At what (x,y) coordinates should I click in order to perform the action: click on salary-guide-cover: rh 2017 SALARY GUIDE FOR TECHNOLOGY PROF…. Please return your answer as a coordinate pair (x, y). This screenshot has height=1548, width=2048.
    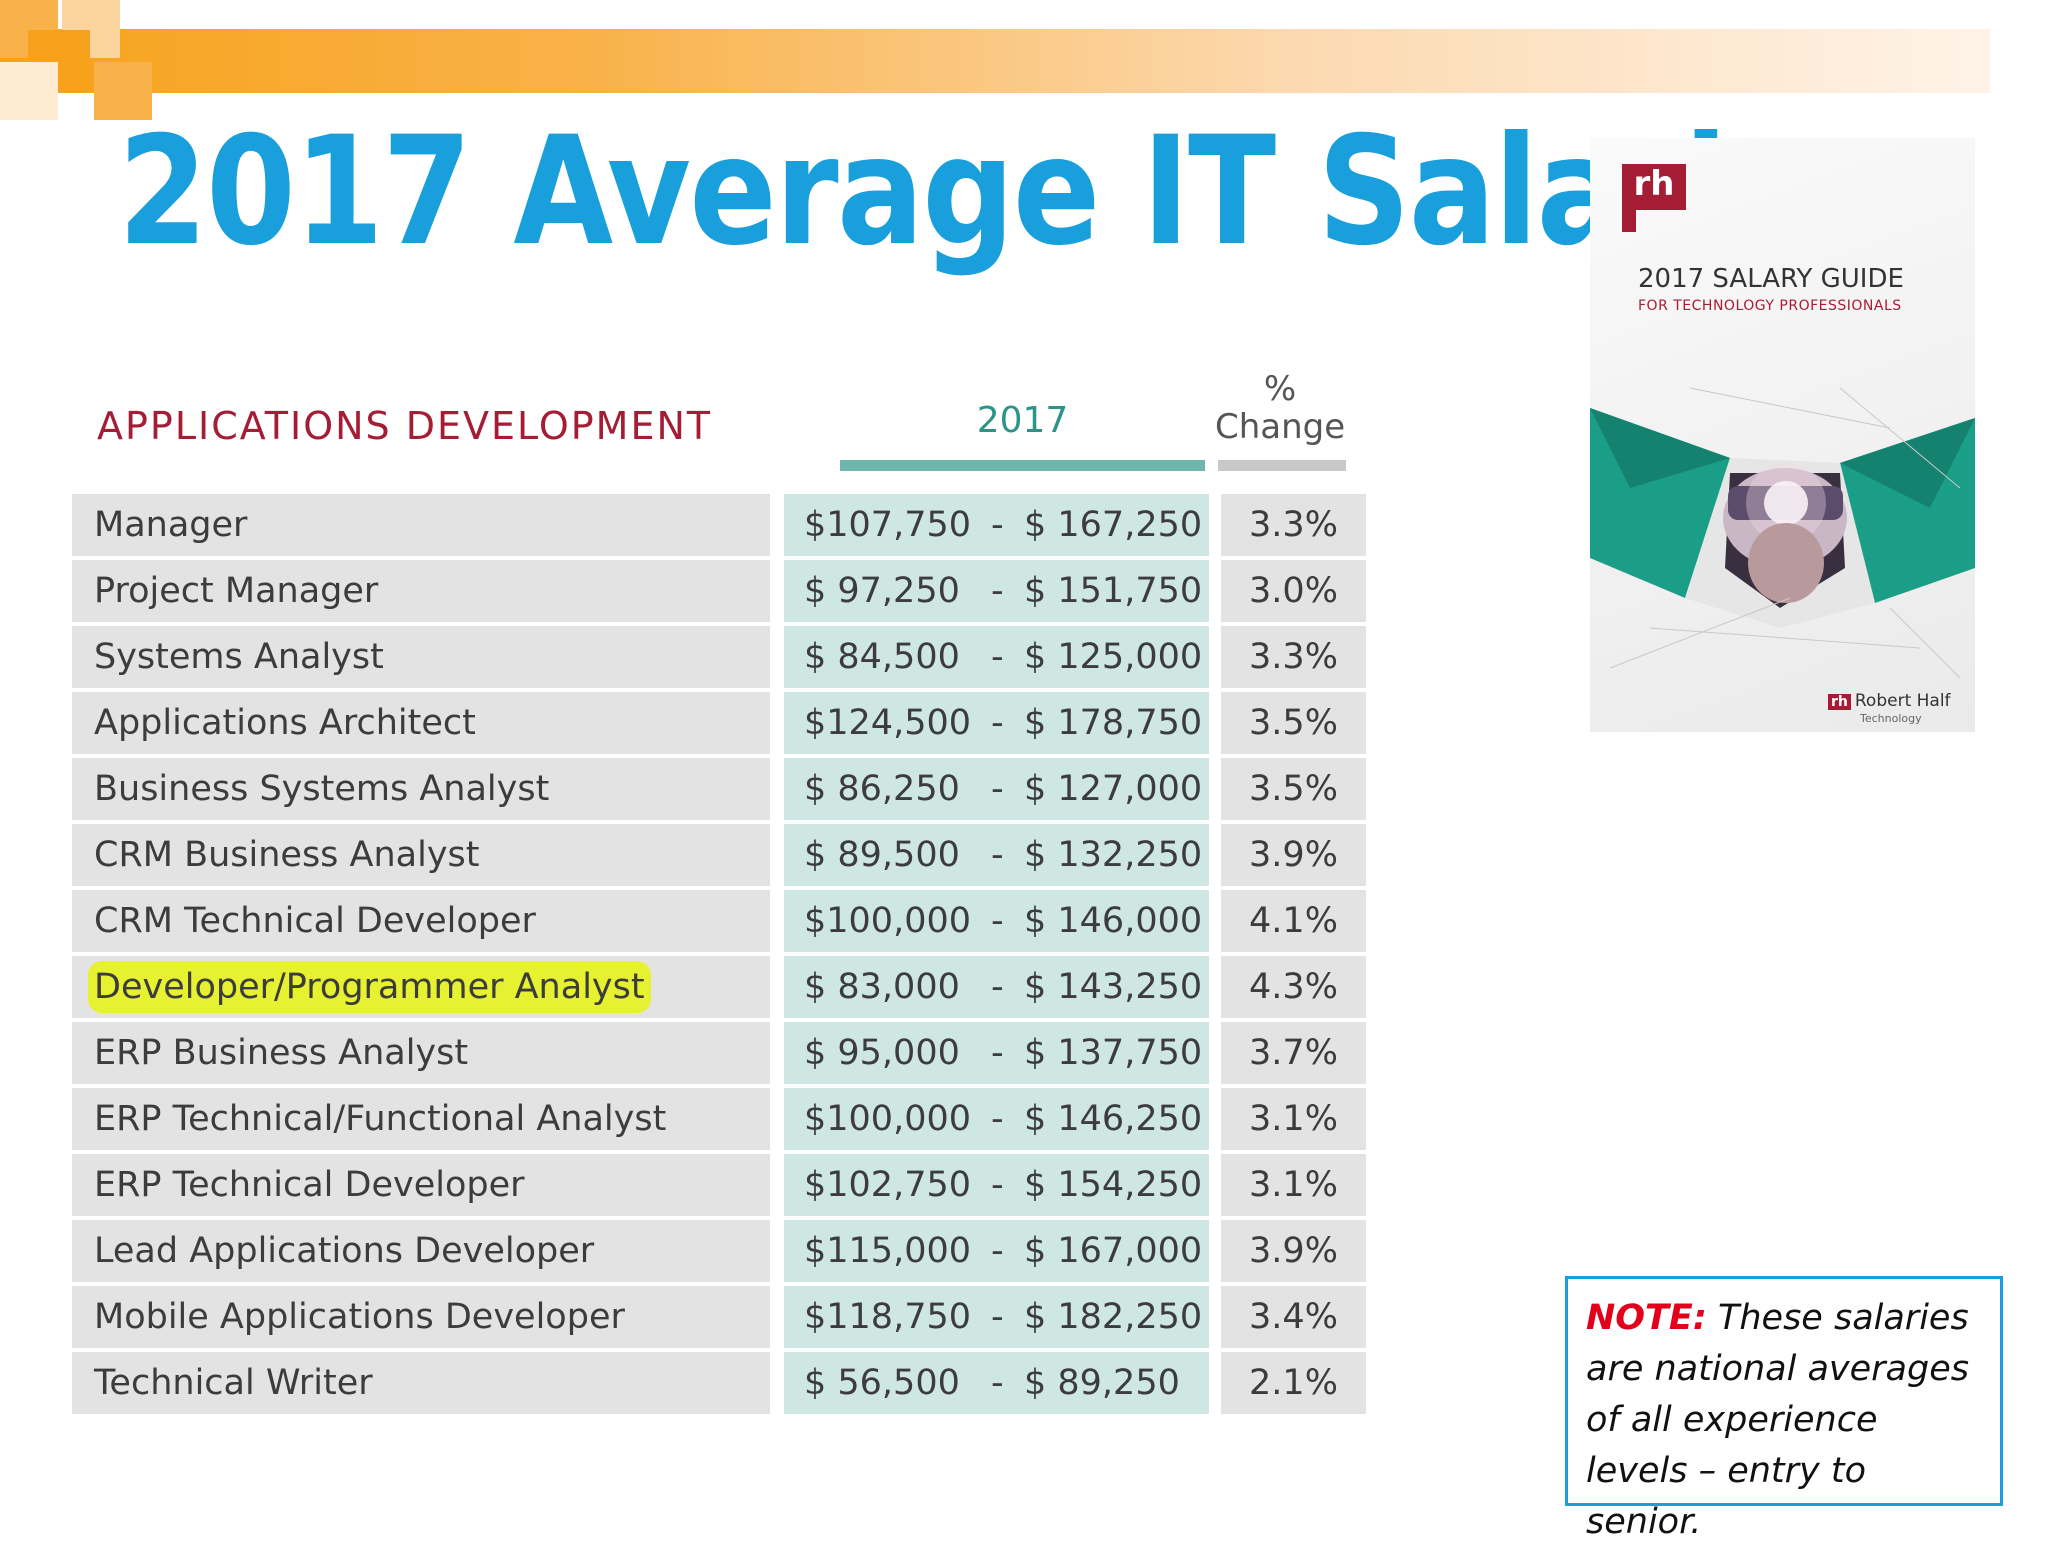
    Looking at the image, I should click on (1782, 435).